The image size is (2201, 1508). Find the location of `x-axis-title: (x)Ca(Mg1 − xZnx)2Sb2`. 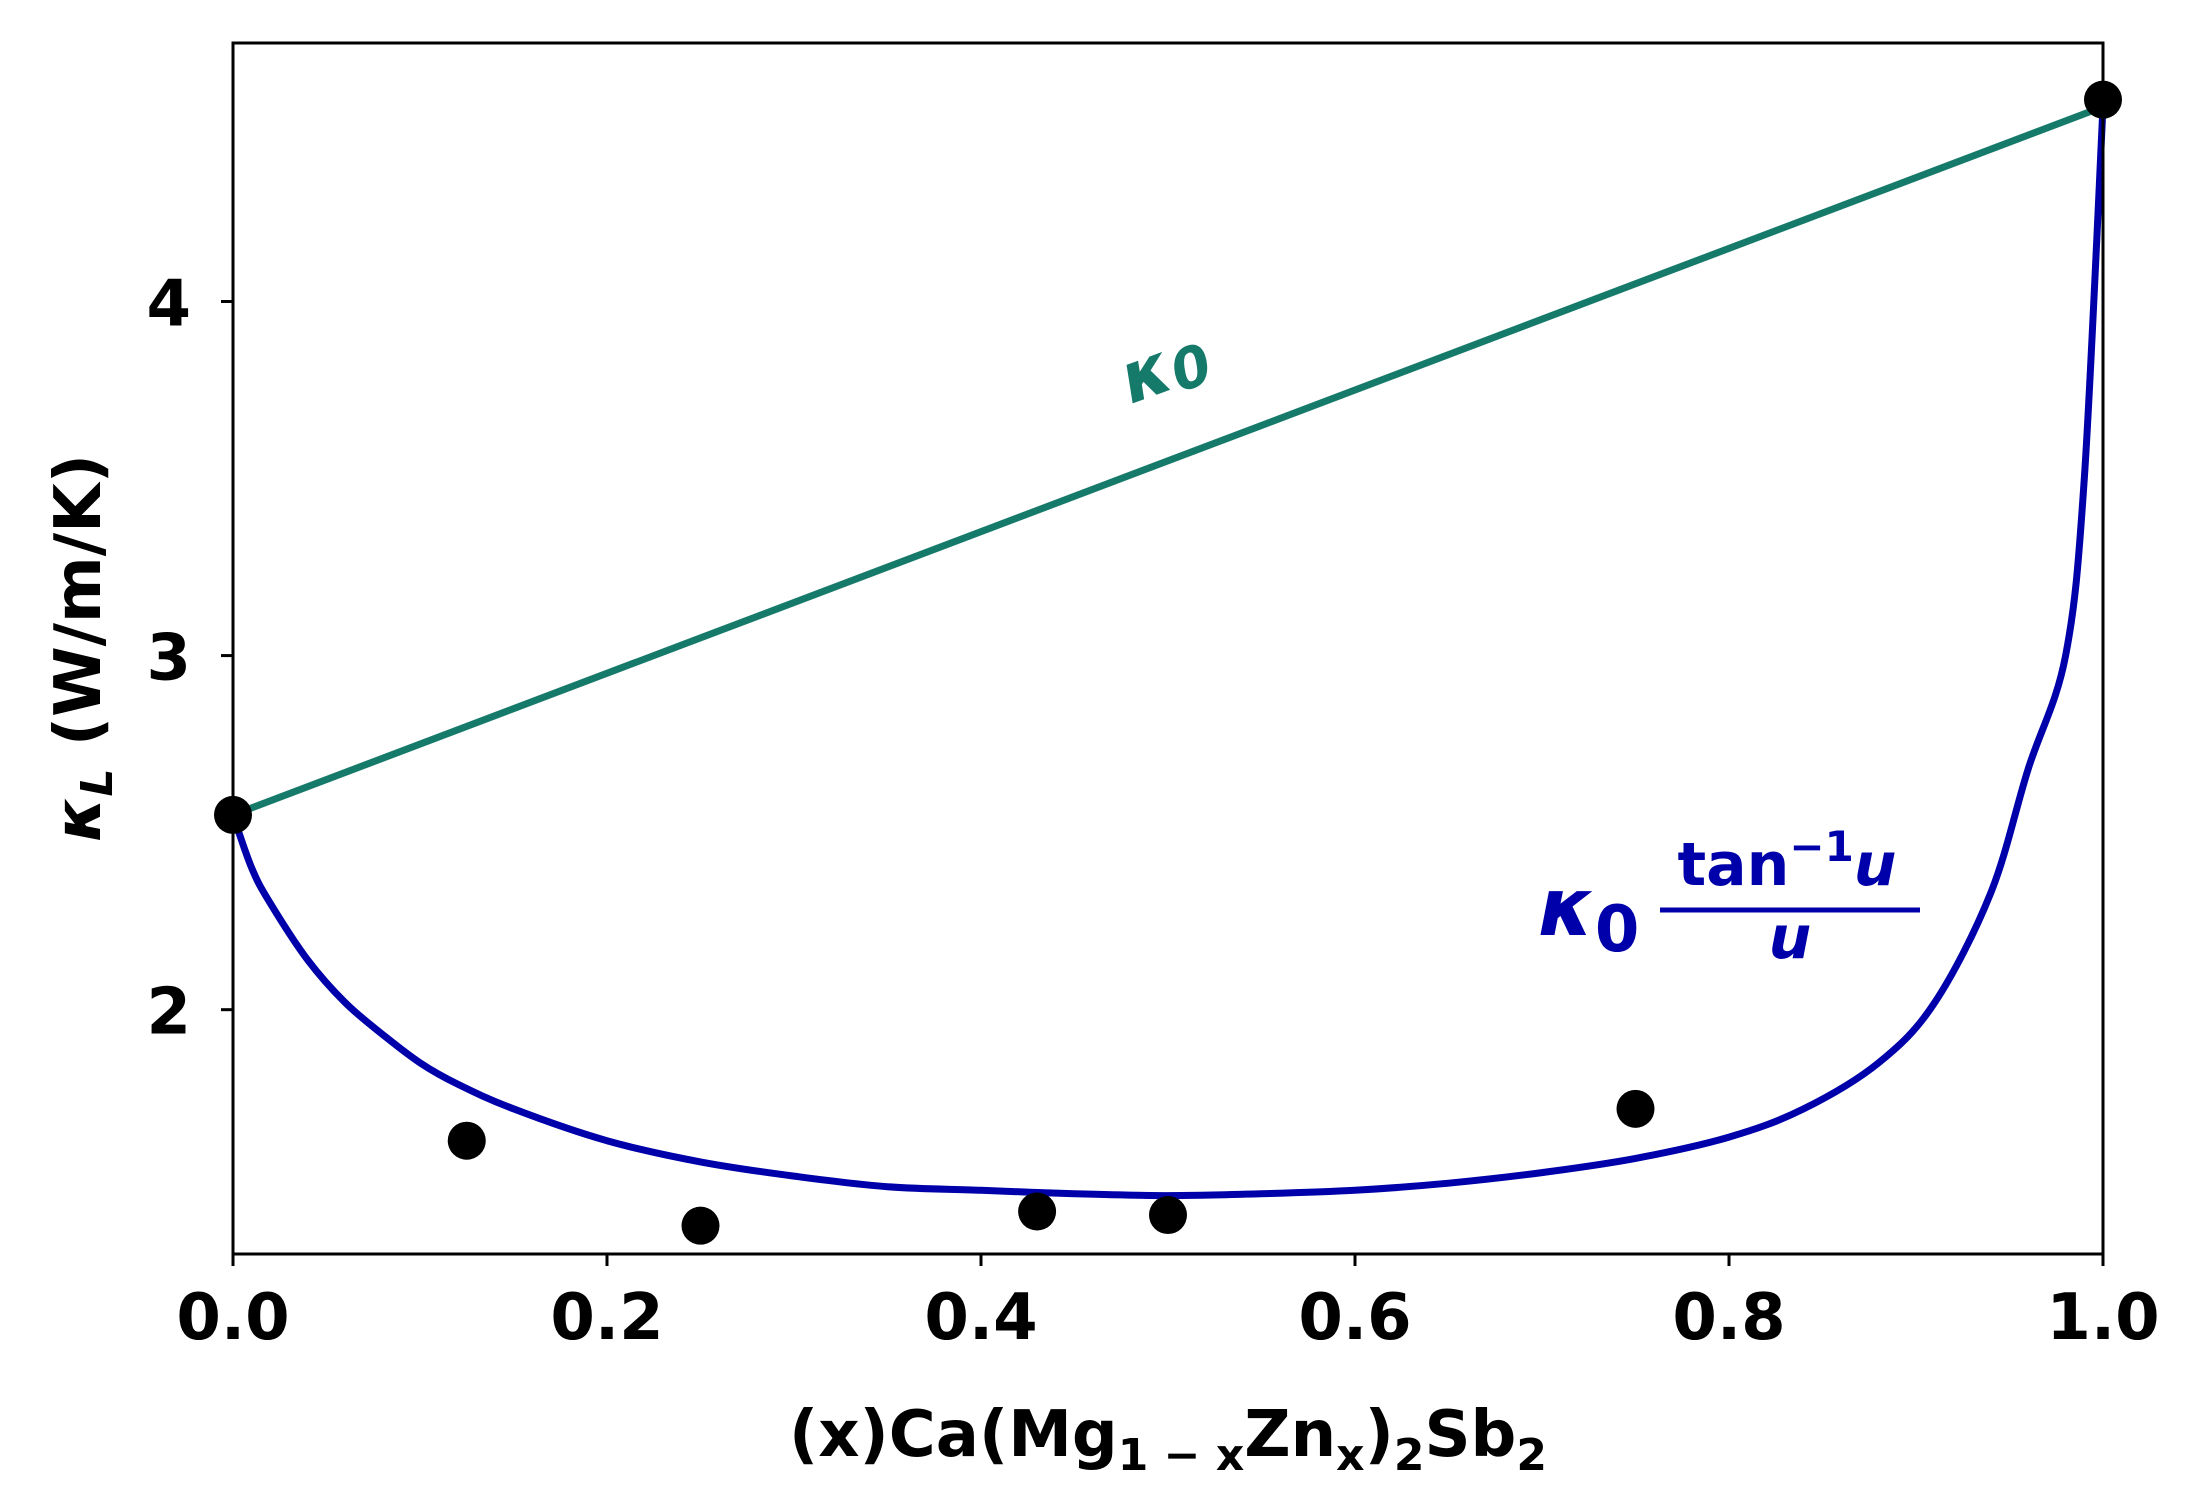

x-axis-title: (x)Ca(Mg1 − xZnx)2Sb2 is located at coordinates (1168, 1439).